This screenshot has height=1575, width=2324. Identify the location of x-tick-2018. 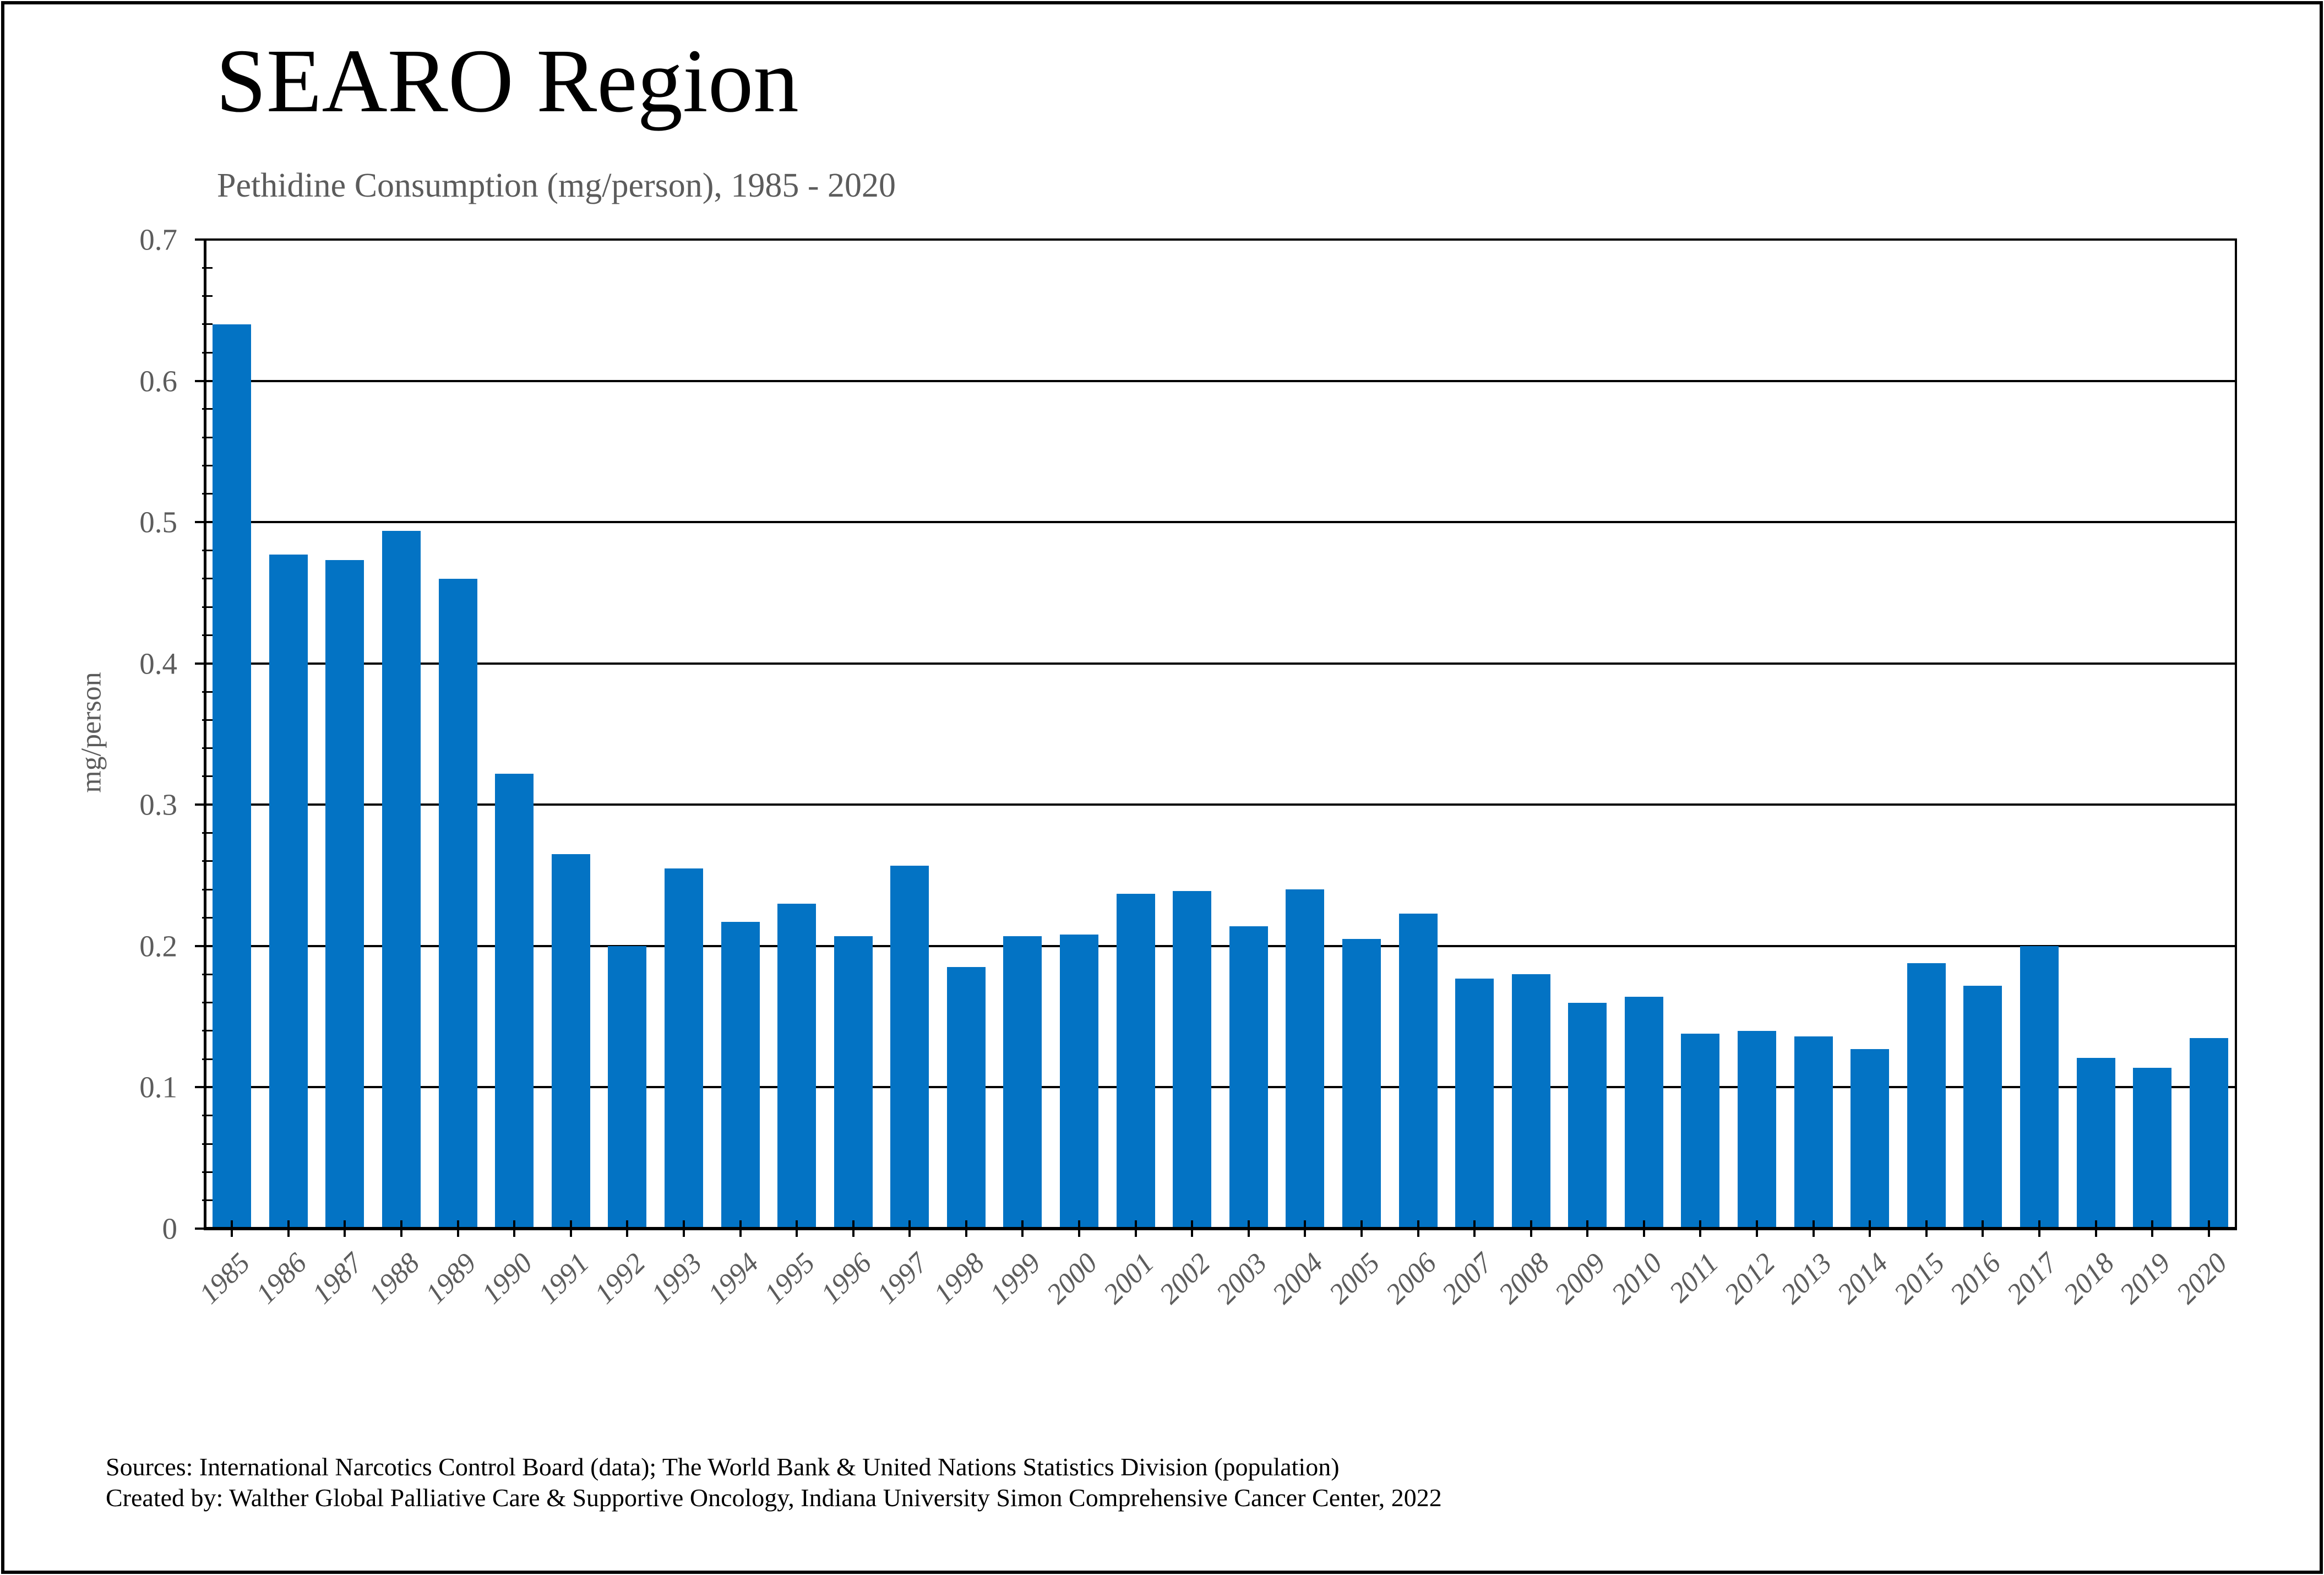
(2095, 1229).